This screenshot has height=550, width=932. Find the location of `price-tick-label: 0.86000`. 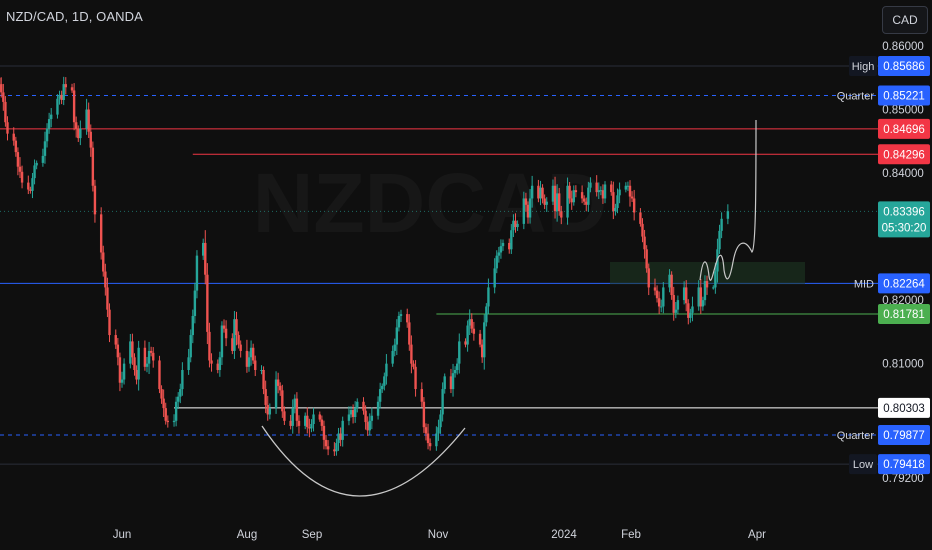

price-tick-label: 0.86000 is located at coordinates (903, 47).